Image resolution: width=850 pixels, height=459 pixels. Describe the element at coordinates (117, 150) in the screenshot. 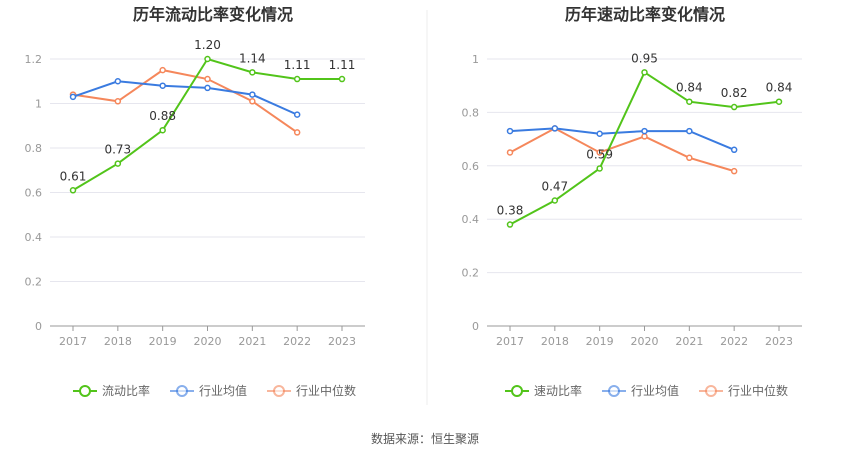

I see `data-label: 0.73` at that location.